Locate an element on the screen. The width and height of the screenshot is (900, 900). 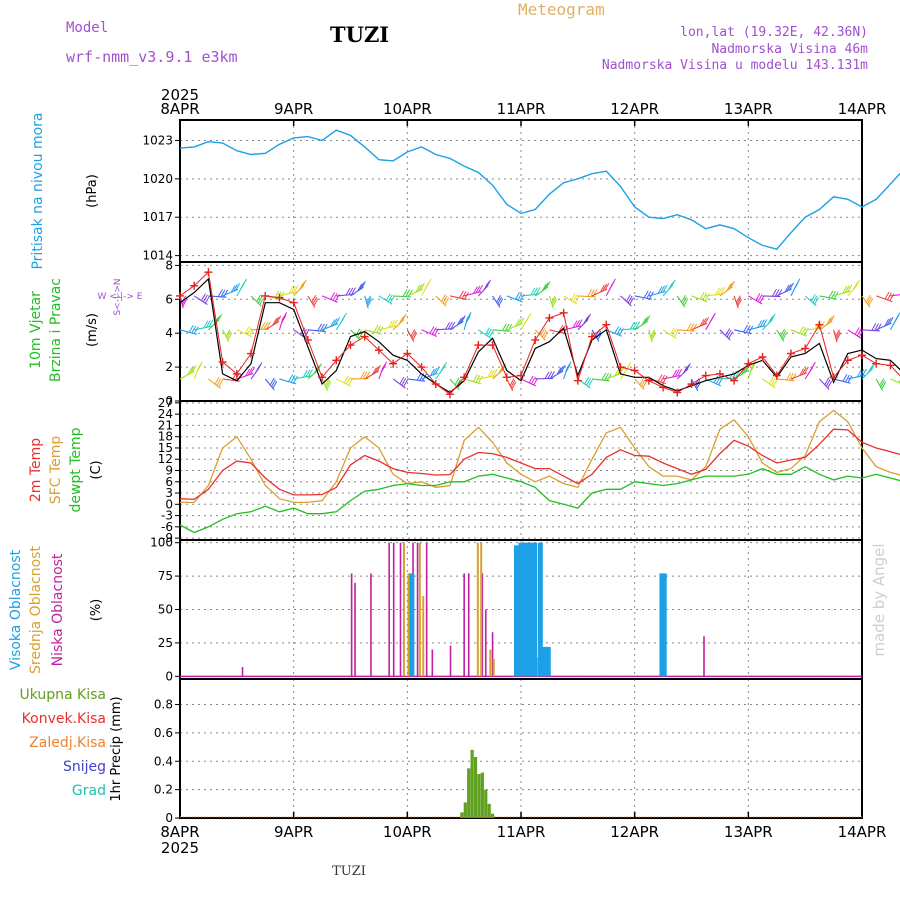
precip-legend-item: Grad is located at coordinates (89, 791).